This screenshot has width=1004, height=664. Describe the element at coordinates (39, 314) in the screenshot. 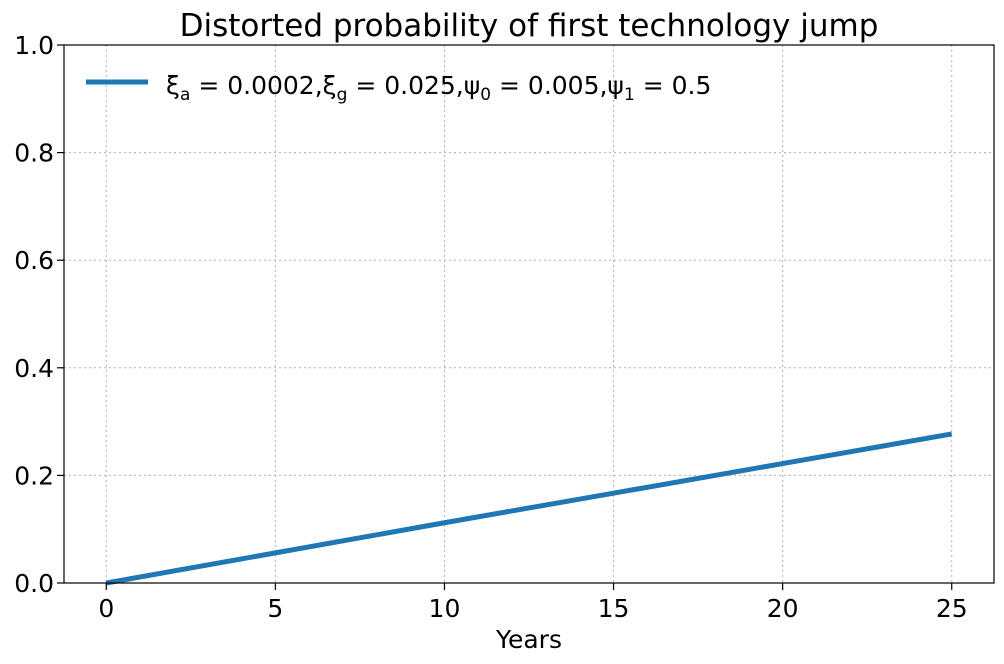

I see `y-ticks: 0.0 0.2 0.4 0.6 0.8 1.0` at that location.